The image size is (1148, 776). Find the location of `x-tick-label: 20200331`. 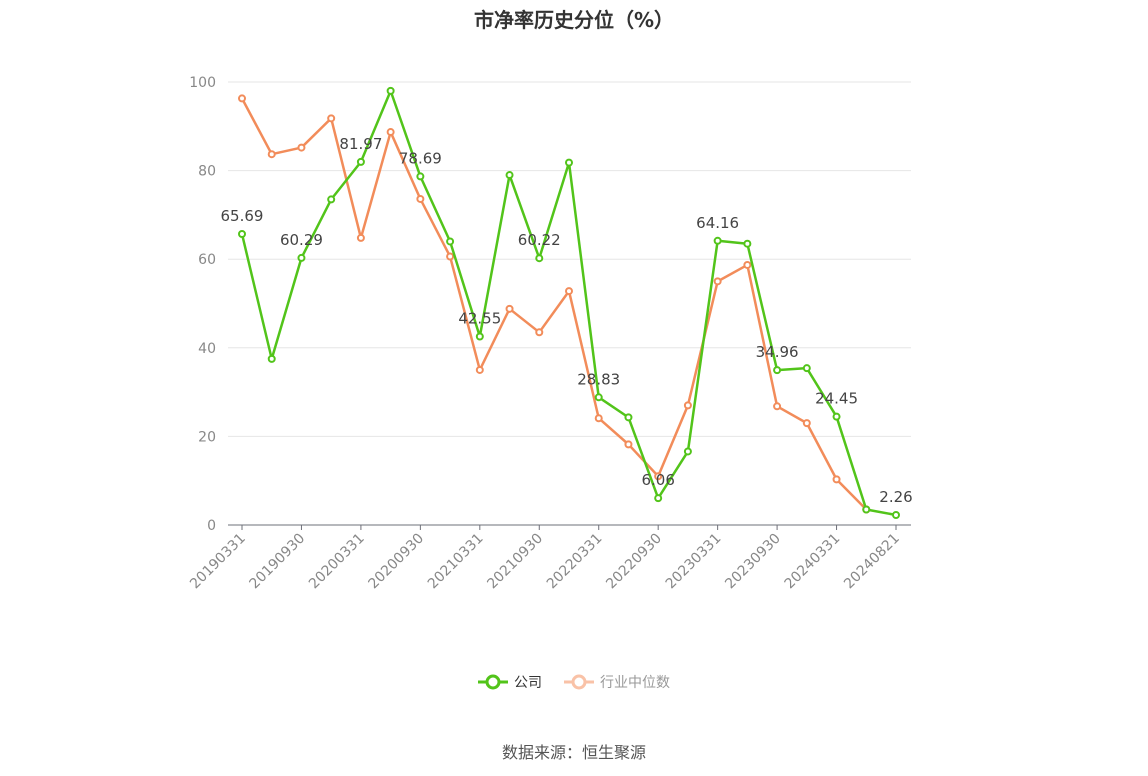

x-tick-label: 20200331 is located at coordinates (337, 562).